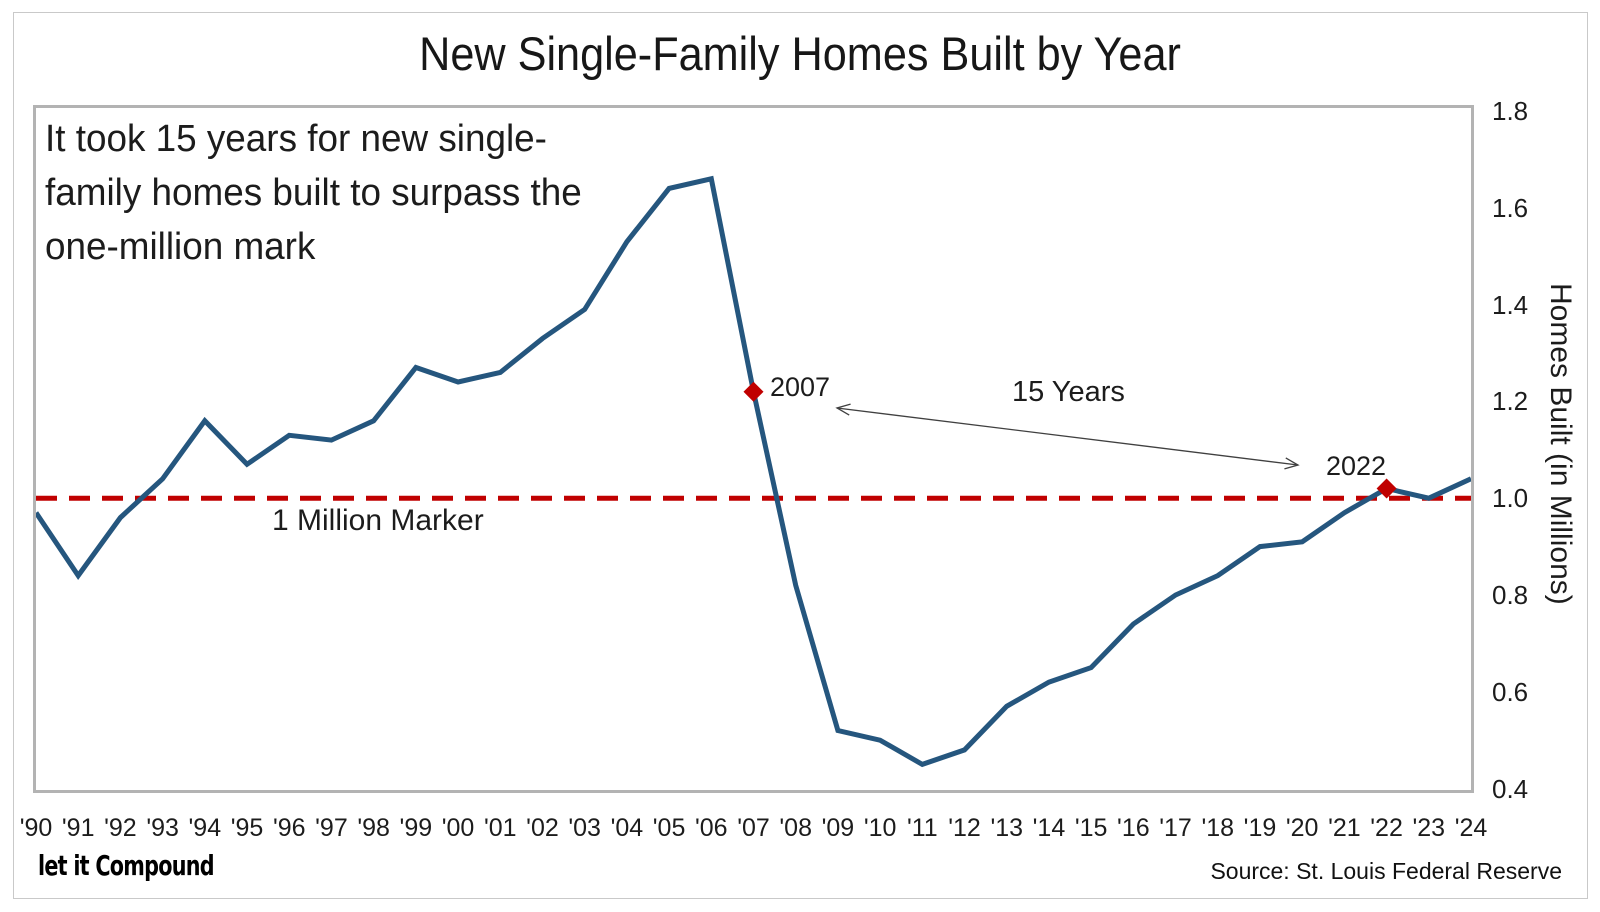  I want to click on x-axis-tick-label: '98, so click(373, 828).